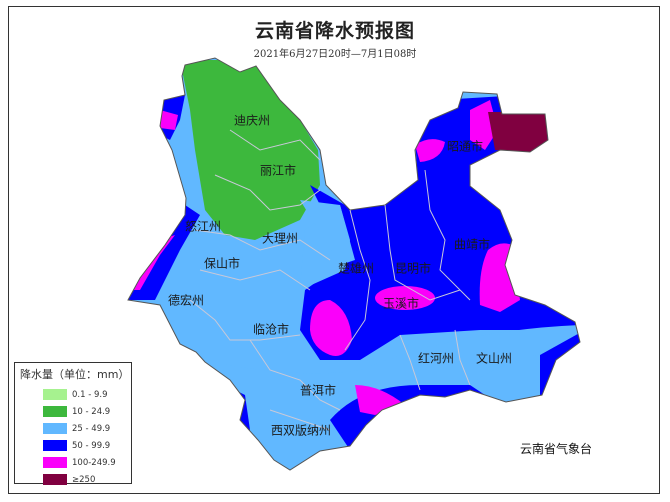  I want to click on legend-item: ≥250, so click(73, 479).